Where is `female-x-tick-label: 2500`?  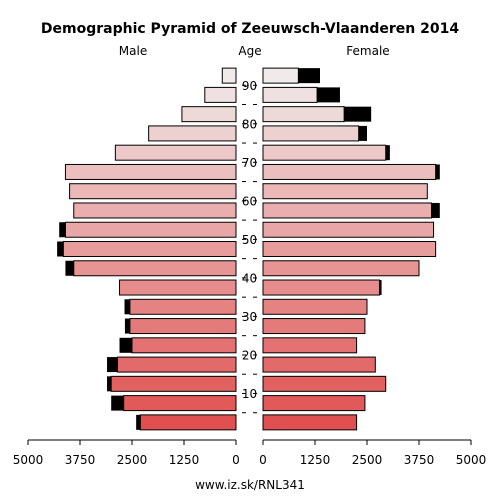 female-x-tick-label: 2500 is located at coordinates (367, 460).